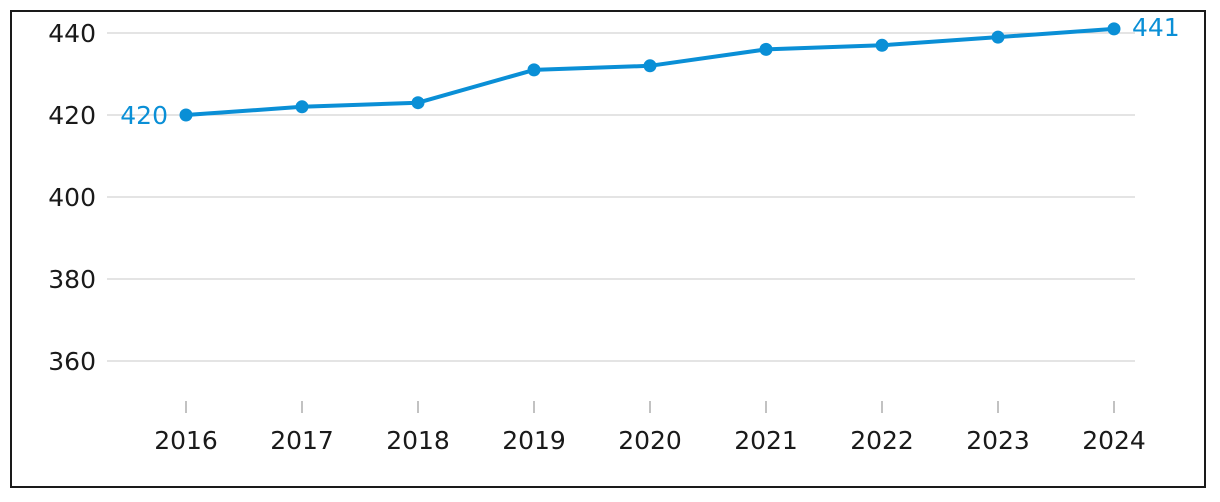 The height and width of the screenshot is (502, 1220). I want to click on data-point-2024, so click(1114, 29).